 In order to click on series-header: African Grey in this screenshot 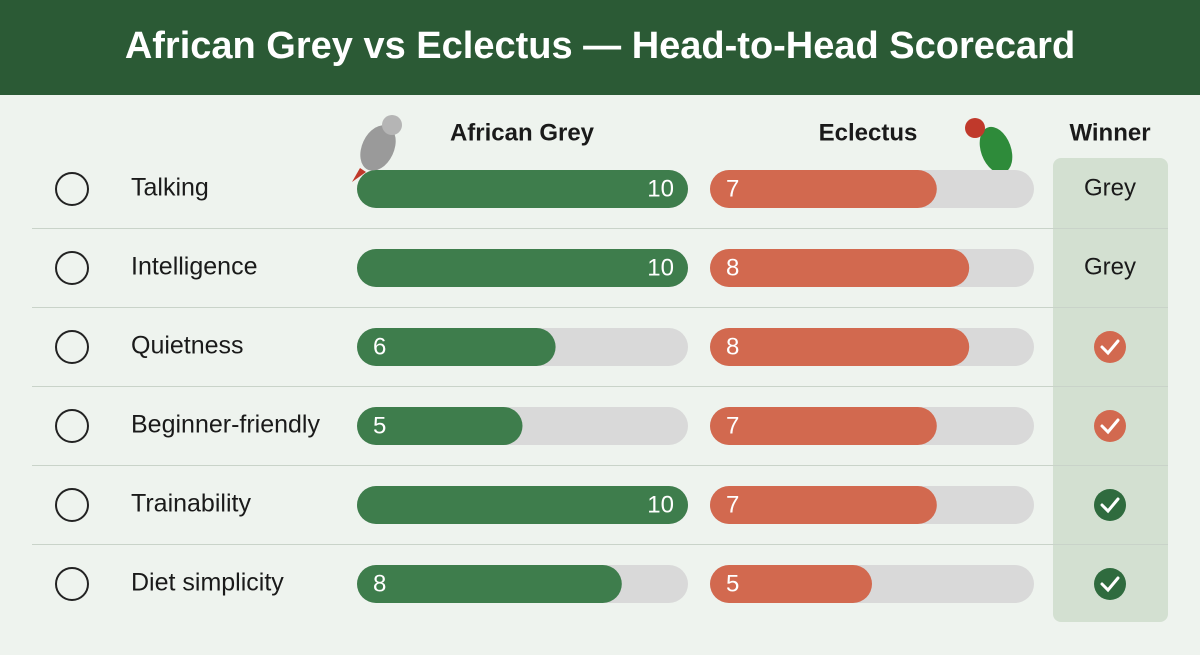, I will do `click(522, 132)`.